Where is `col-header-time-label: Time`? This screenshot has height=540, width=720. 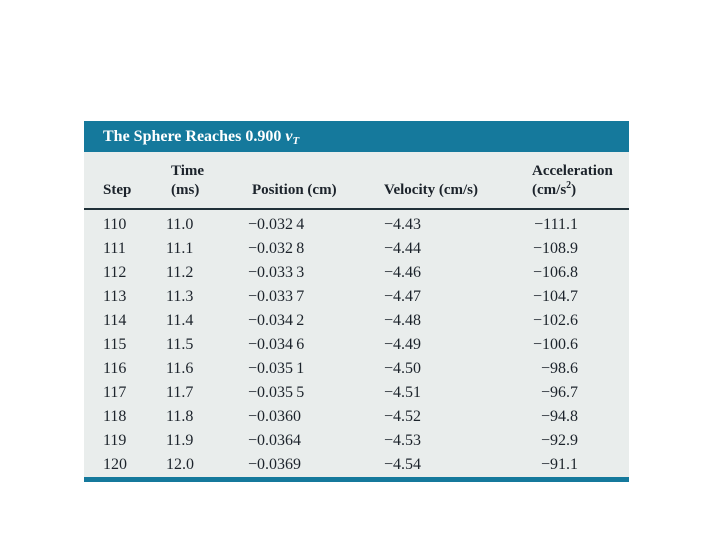 col-header-time-label: Time is located at coordinates (188, 171).